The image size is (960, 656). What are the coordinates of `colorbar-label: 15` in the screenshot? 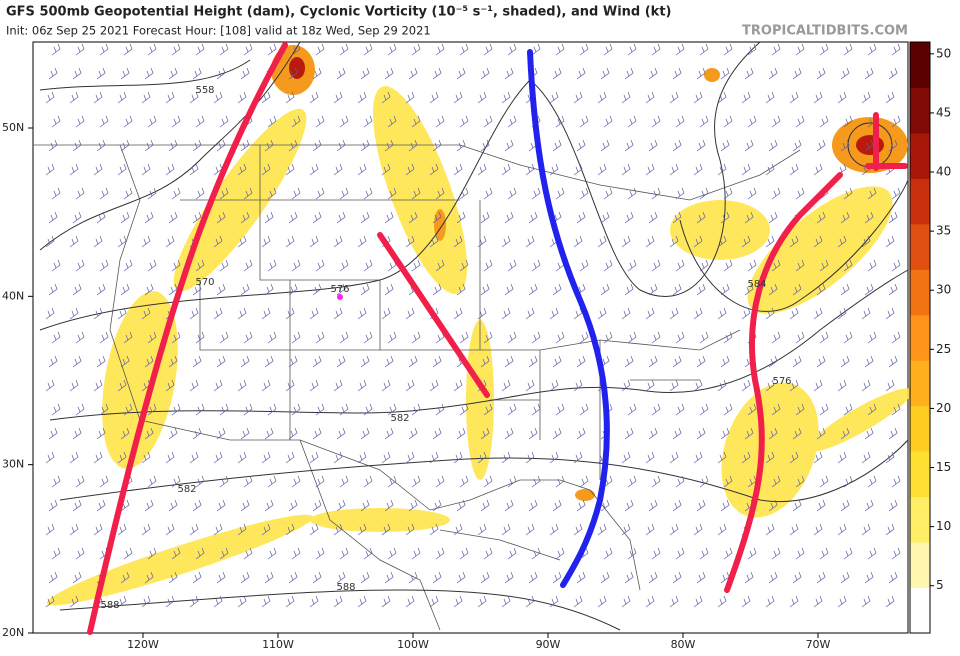 It's located at (943, 467).